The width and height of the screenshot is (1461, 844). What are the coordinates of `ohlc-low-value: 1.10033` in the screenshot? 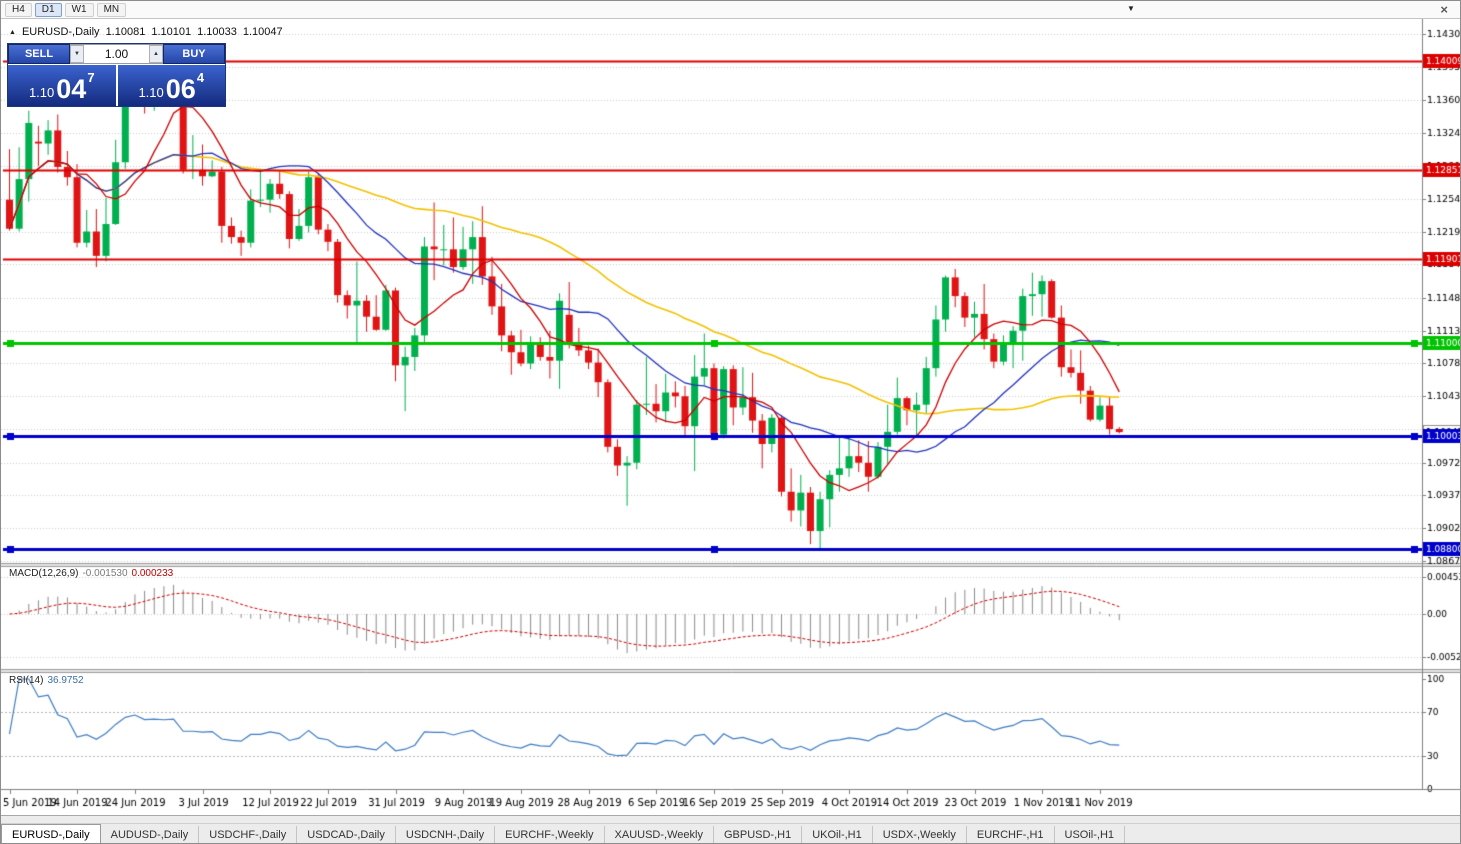 It's located at (217, 32).